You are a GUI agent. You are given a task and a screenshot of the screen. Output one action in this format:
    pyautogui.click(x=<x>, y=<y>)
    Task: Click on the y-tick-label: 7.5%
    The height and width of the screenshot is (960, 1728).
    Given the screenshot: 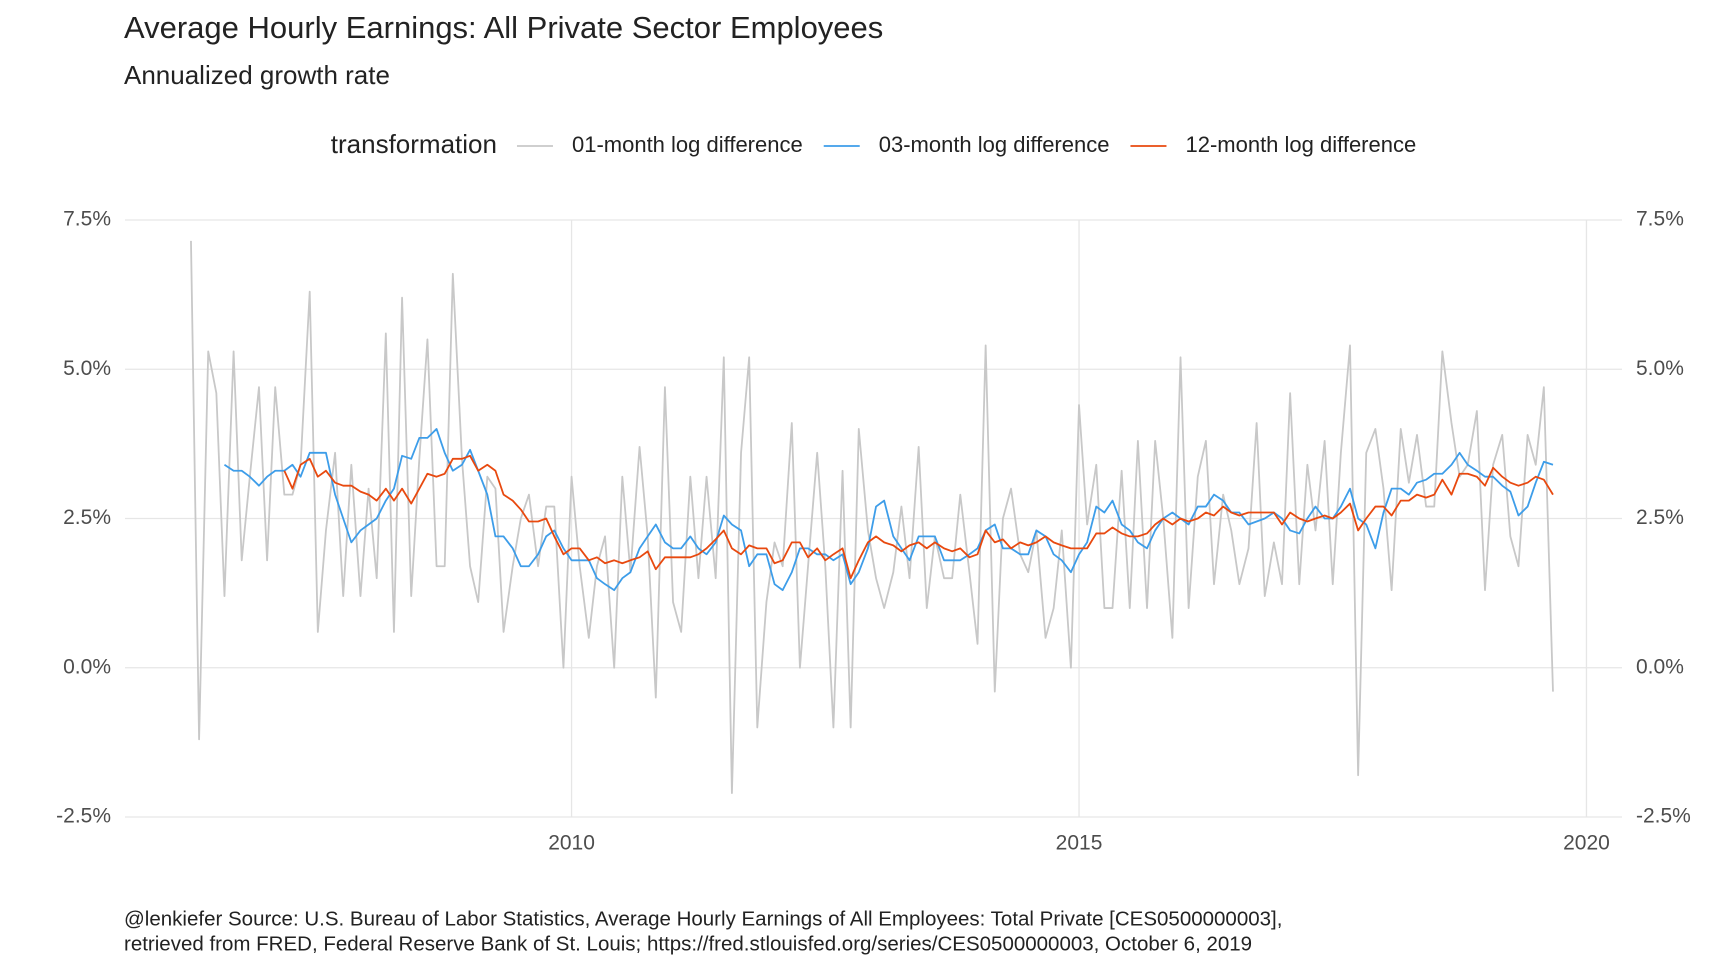 What is the action you would take?
    pyautogui.click(x=87, y=219)
    